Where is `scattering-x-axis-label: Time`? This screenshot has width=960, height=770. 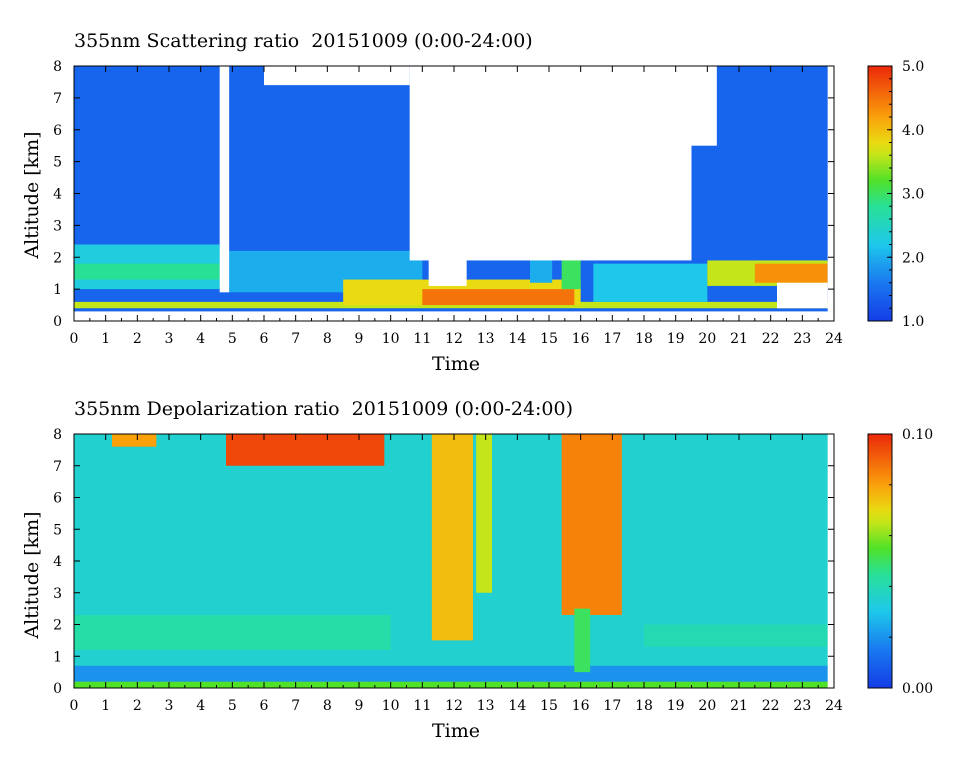
scattering-x-axis-label: Time is located at coordinates (456, 364).